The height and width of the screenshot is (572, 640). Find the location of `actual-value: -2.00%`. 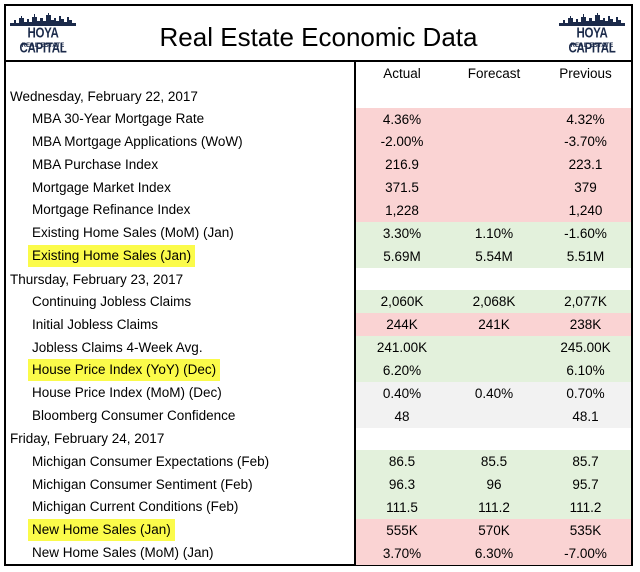

actual-value: -2.00% is located at coordinates (402, 142).